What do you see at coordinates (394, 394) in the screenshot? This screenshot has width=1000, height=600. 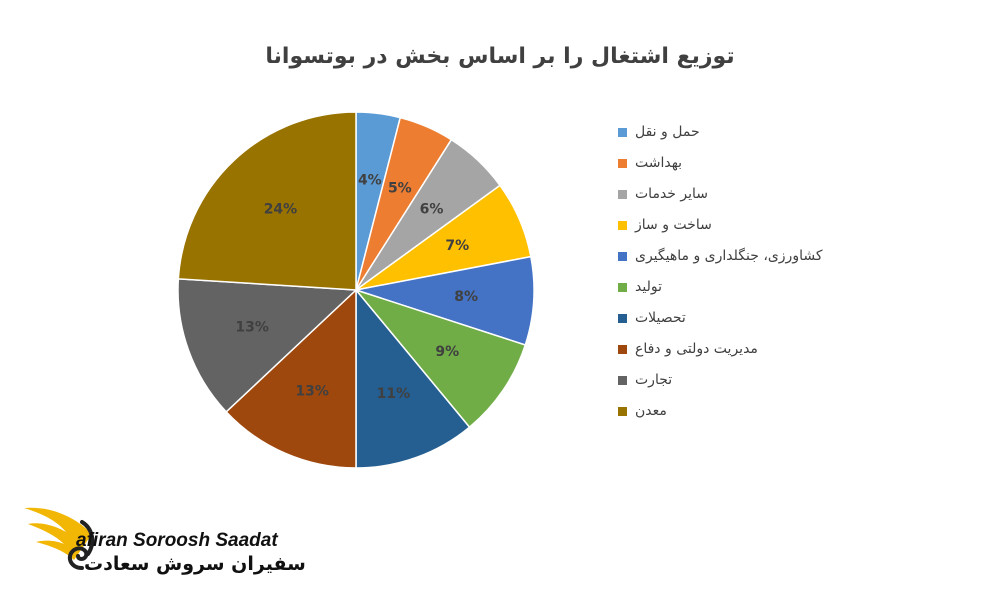 I see `slice-data-label: 11%` at bounding box center [394, 394].